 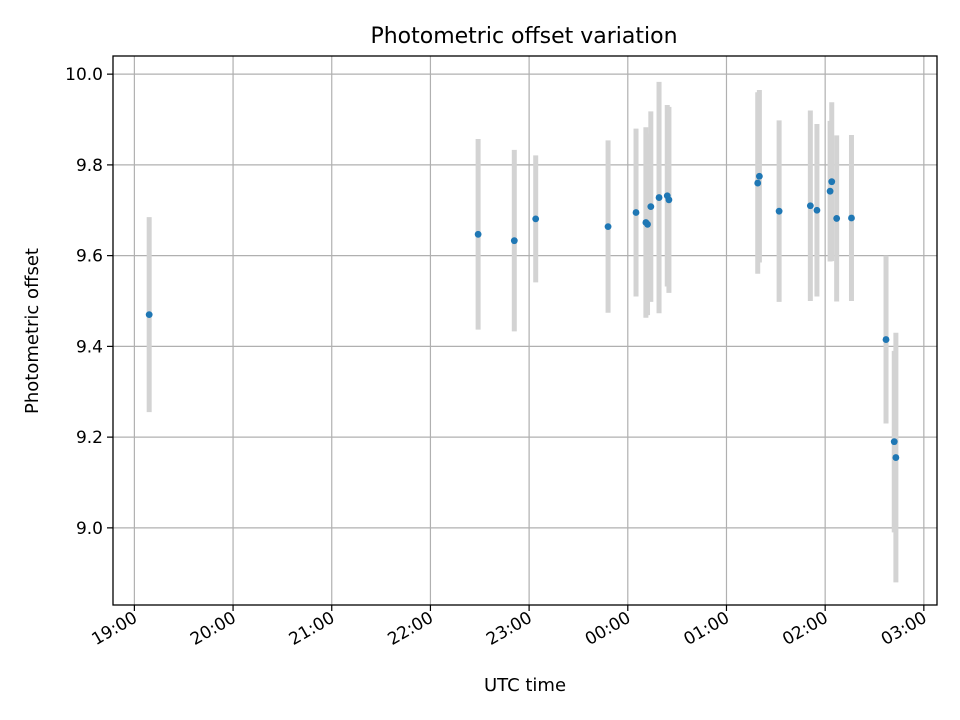 What do you see at coordinates (89, 166) in the screenshot?
I see `y-tick-label: 9.8` at bounding box center [89, 166].